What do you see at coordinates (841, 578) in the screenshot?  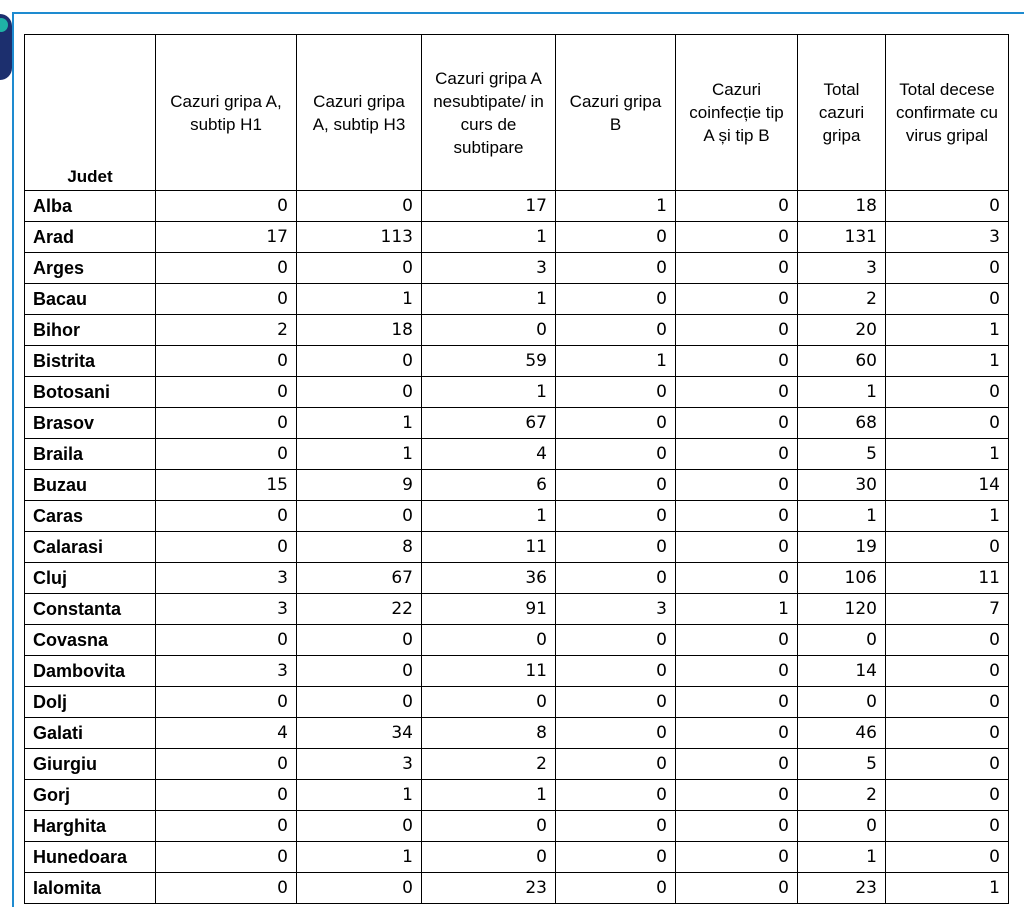 I see `cell-value: 106` at bounding box center [841, 578].